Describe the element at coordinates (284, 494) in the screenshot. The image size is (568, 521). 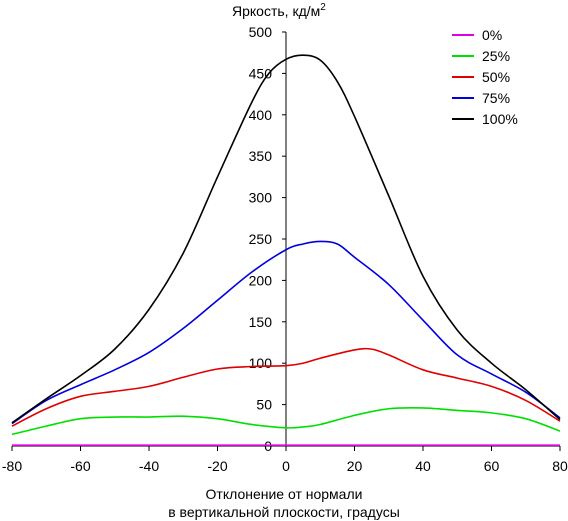
I see `x-axis-title-line1: Отклонение от нормали` at that location.